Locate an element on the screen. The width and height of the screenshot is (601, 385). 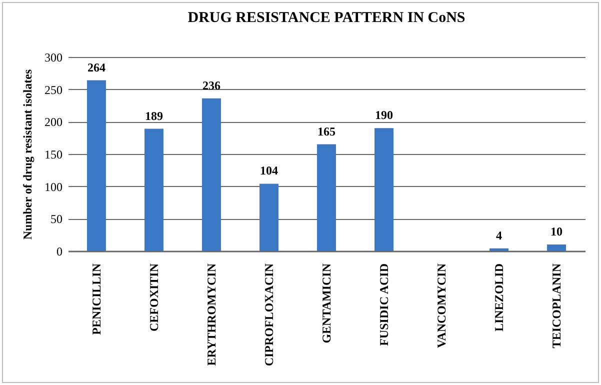
x-tick-label: LINEZOLID is located at coordinates (499, 297).